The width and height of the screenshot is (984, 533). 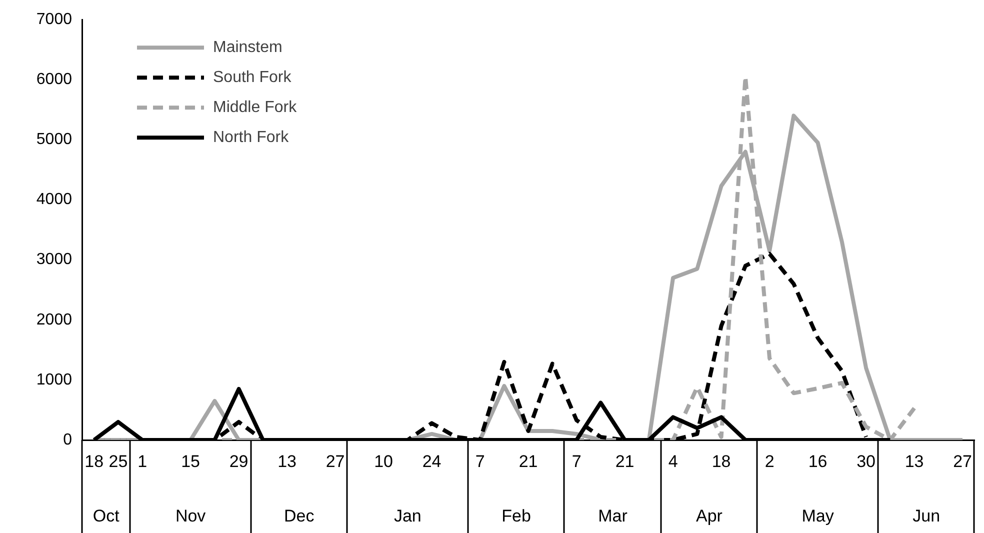 What do you see at coordinates (54, 199) in the screenshot?
I see `y-tick-label: 4000` at bounding box center [54, 199].